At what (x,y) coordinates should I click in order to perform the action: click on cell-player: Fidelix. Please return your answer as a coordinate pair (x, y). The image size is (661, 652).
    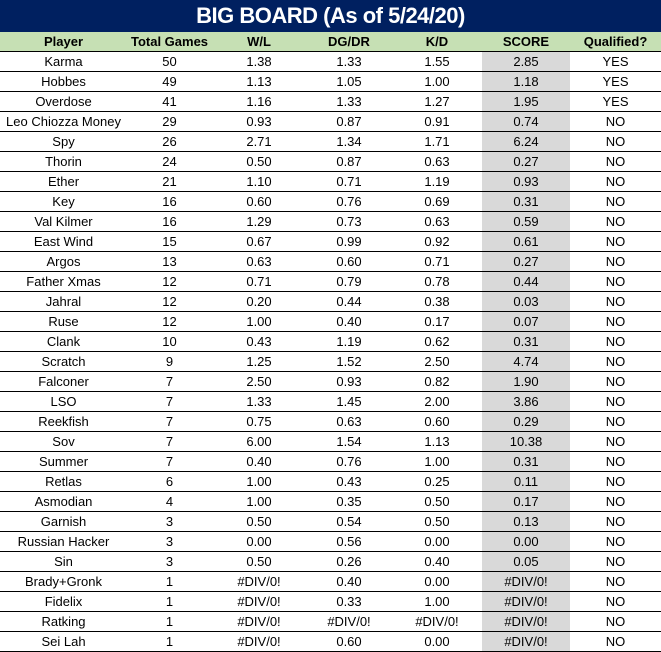
    Looking at the image, I should click on (63, 601).